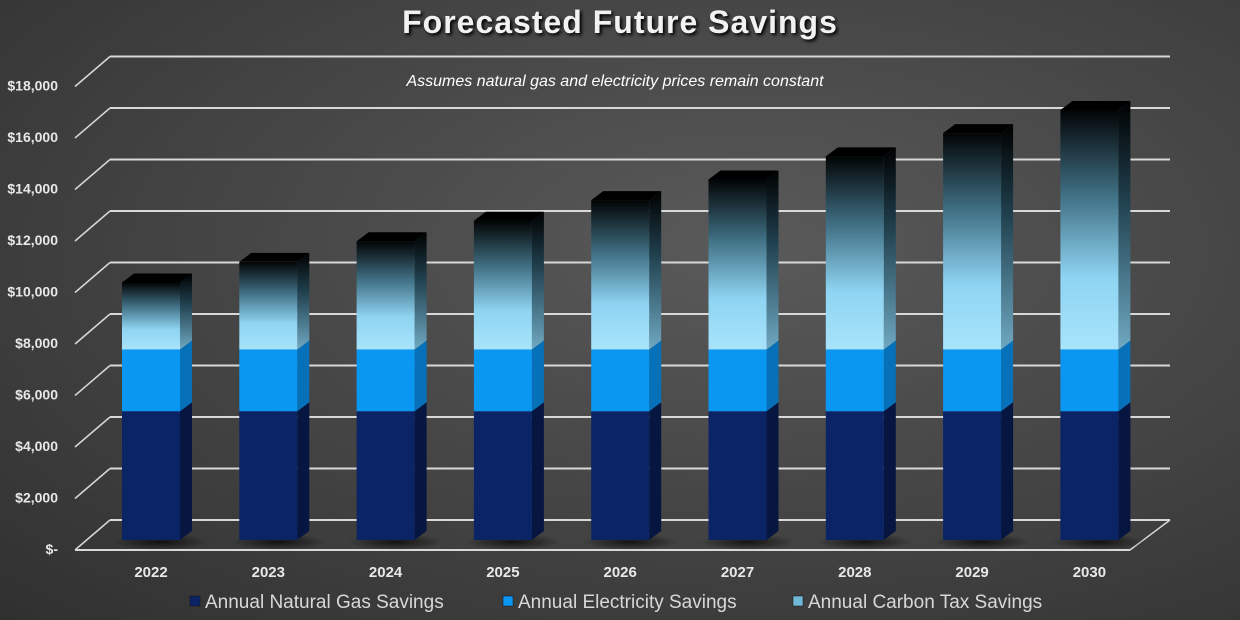 This screenshot has width=1240, height=620. Describe the element at coordinates (32, 292) in the screenshot. I see `y-tick-label: $10,000` at that location.